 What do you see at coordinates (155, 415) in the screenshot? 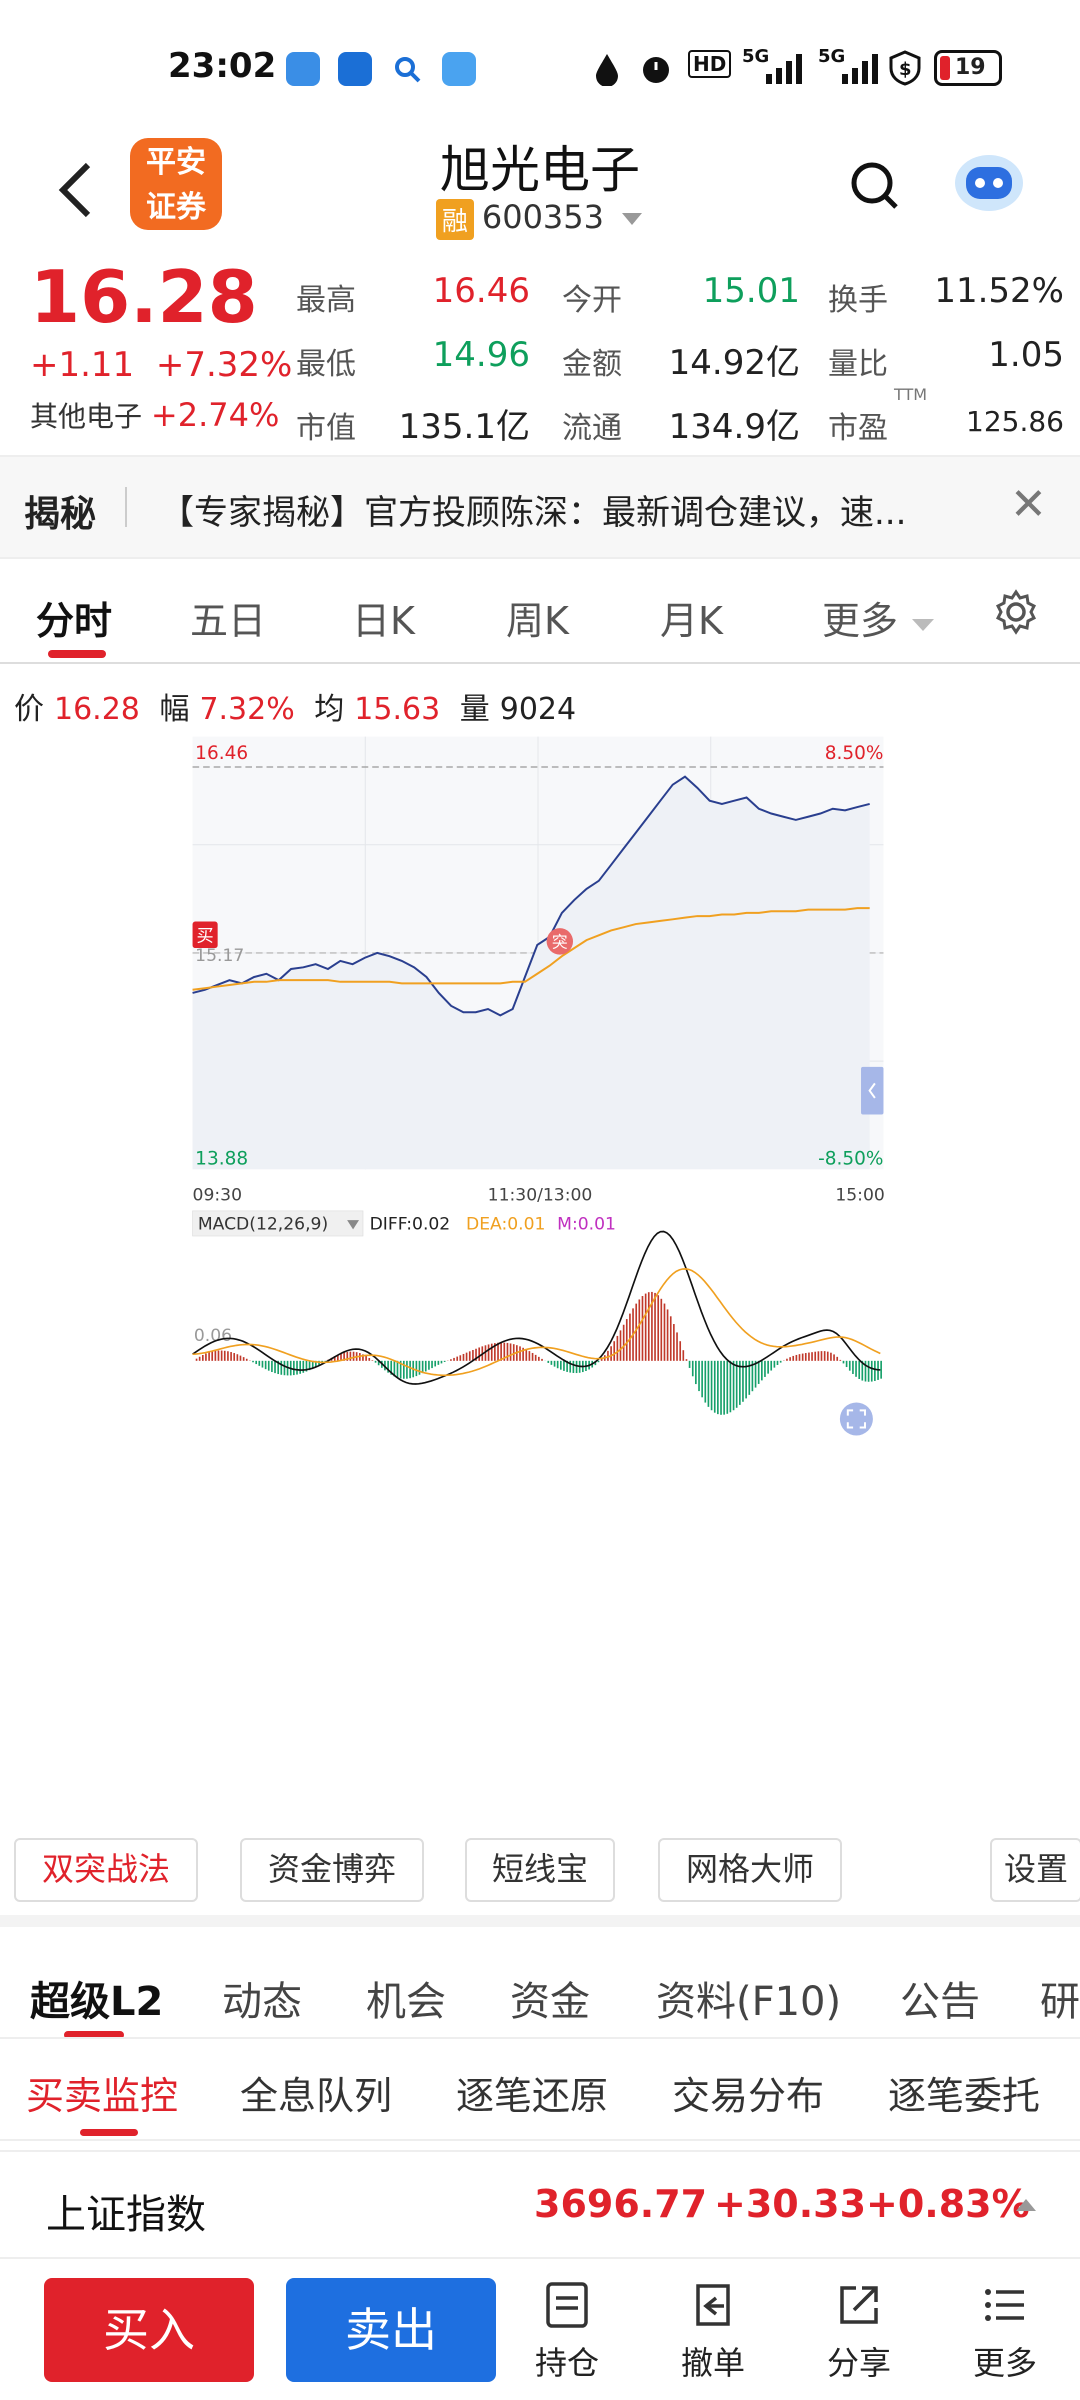
I see `sector-change: 其他电子 +2.74%` at bounding box center [155, 415].